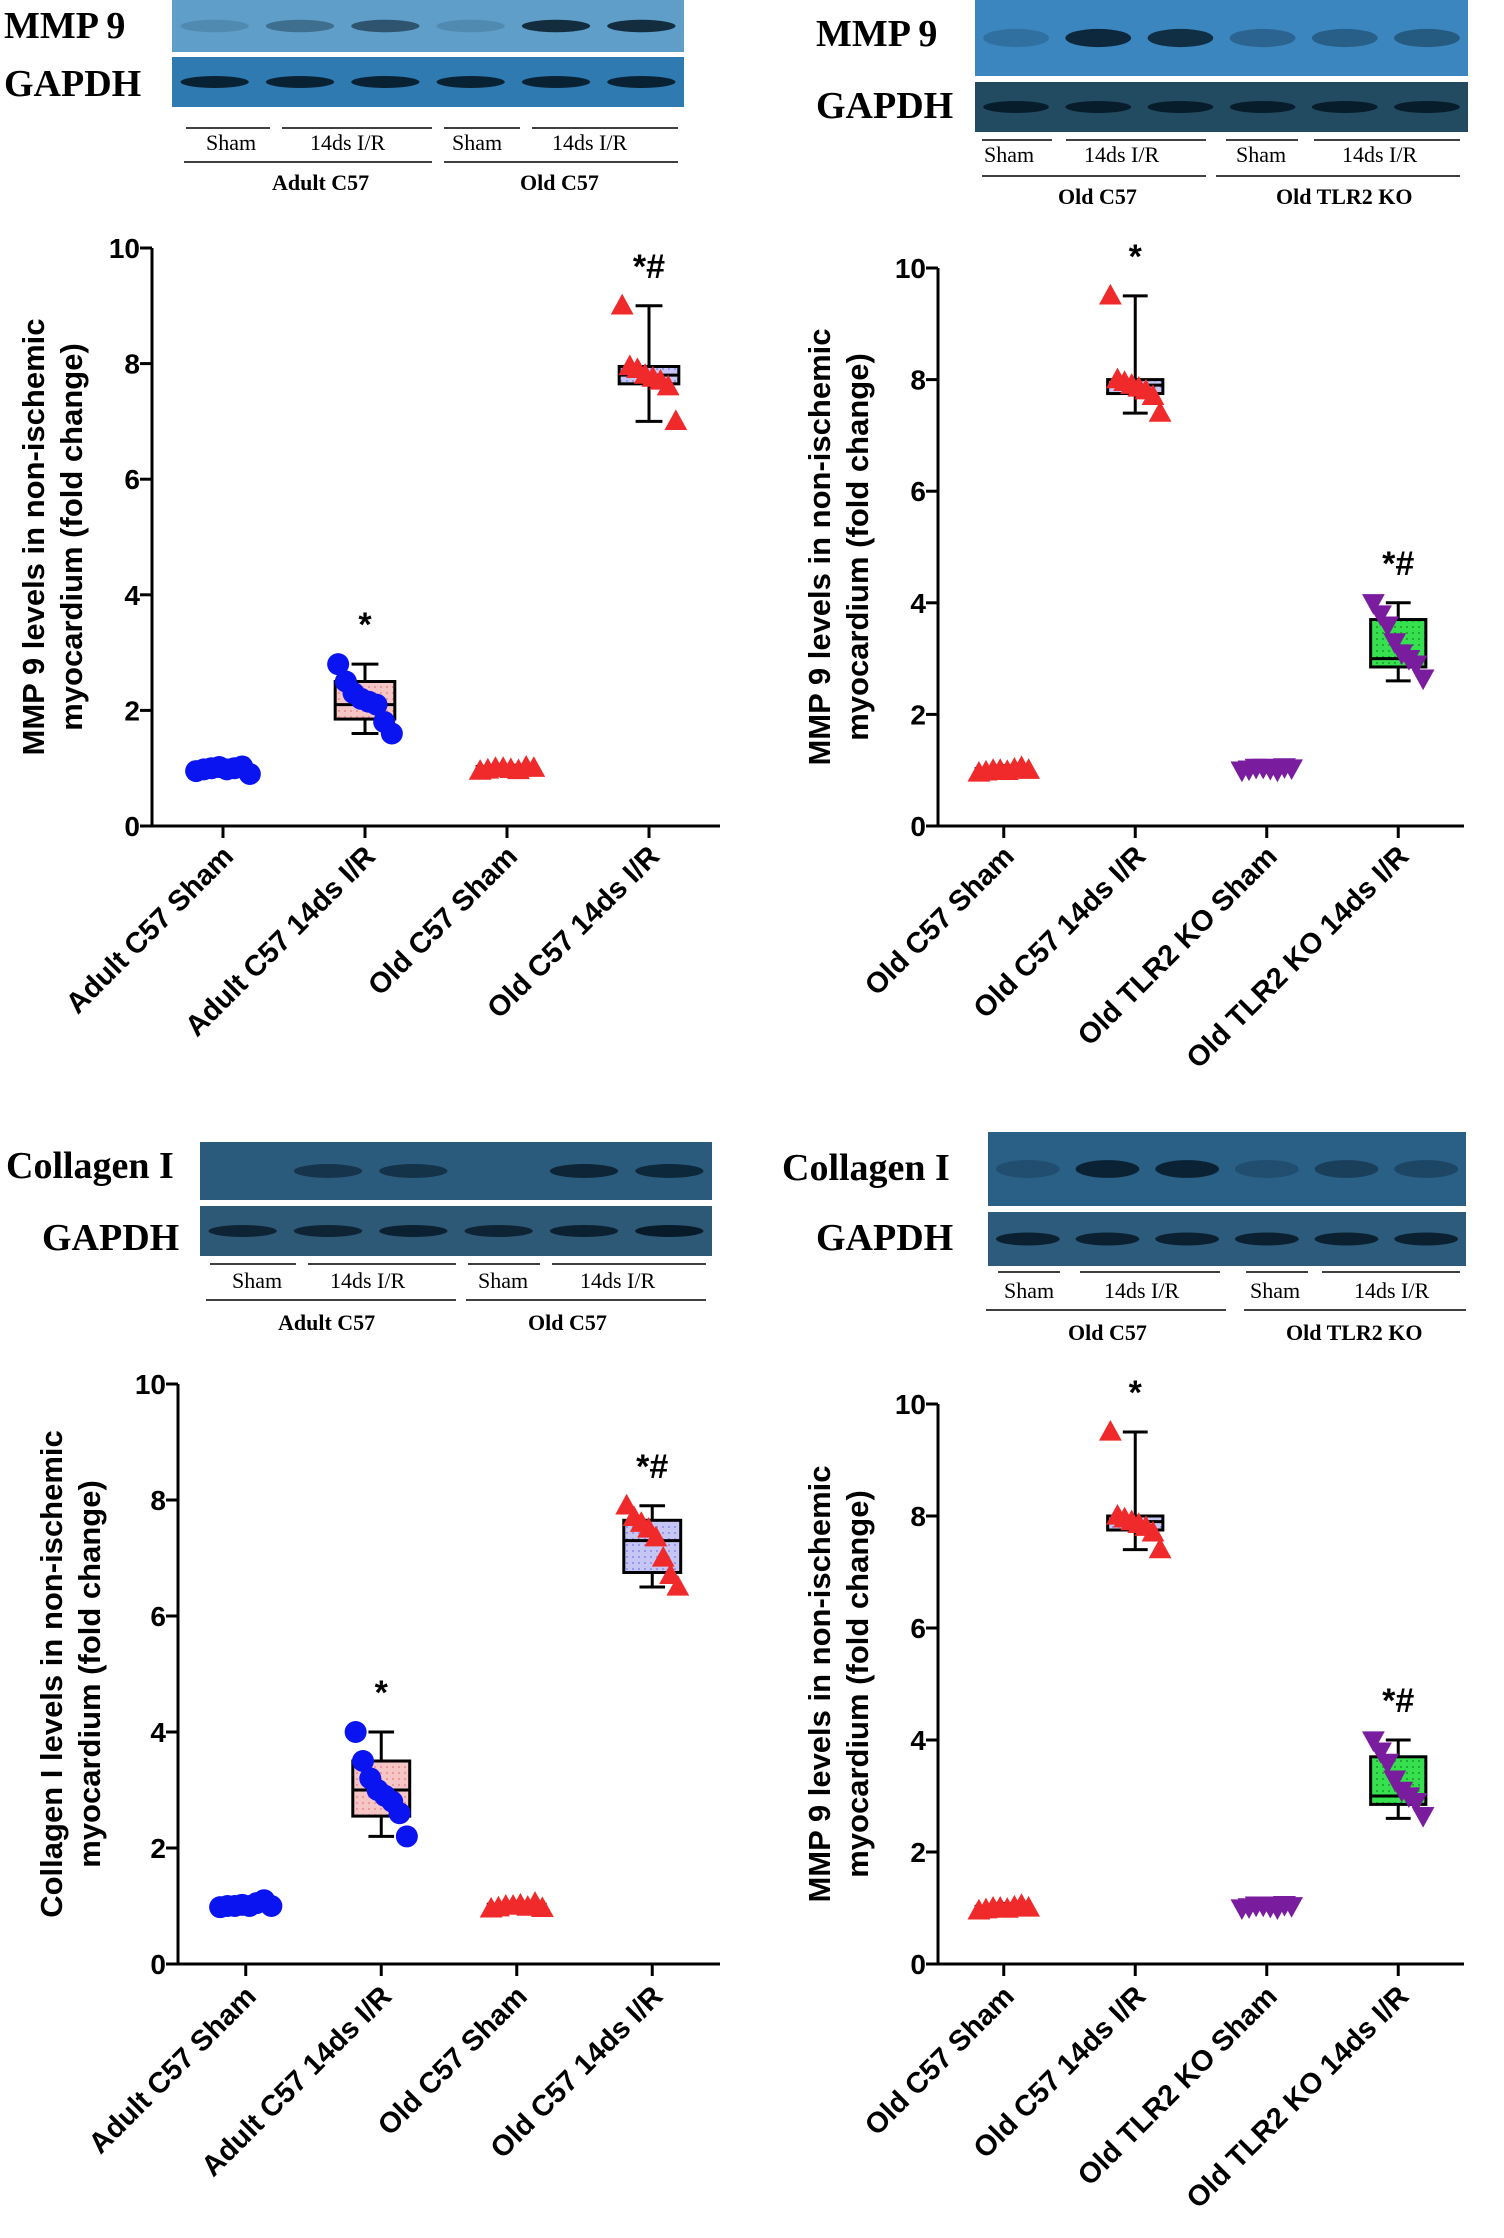 The height and width of the screenshot is (2238, 1504). Describe the element at coordinates (918, 603) in the screenshot. I see `y-tick-label: 4` at that location.